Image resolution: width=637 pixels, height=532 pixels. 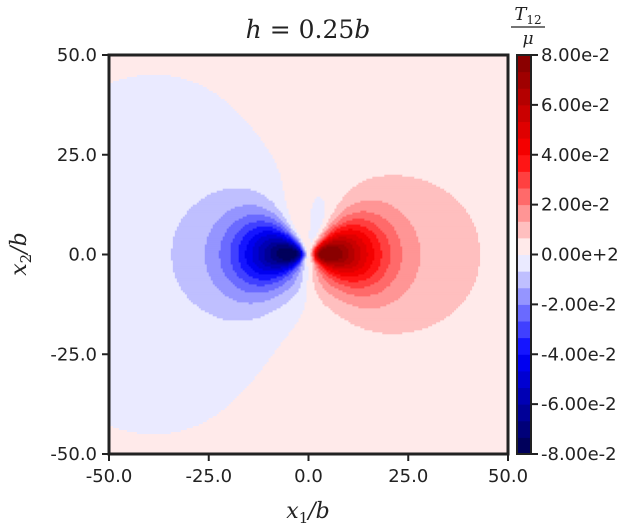 I want to click on colorbar-tick-label: -4.00e-2, so click(x=579, y=354).